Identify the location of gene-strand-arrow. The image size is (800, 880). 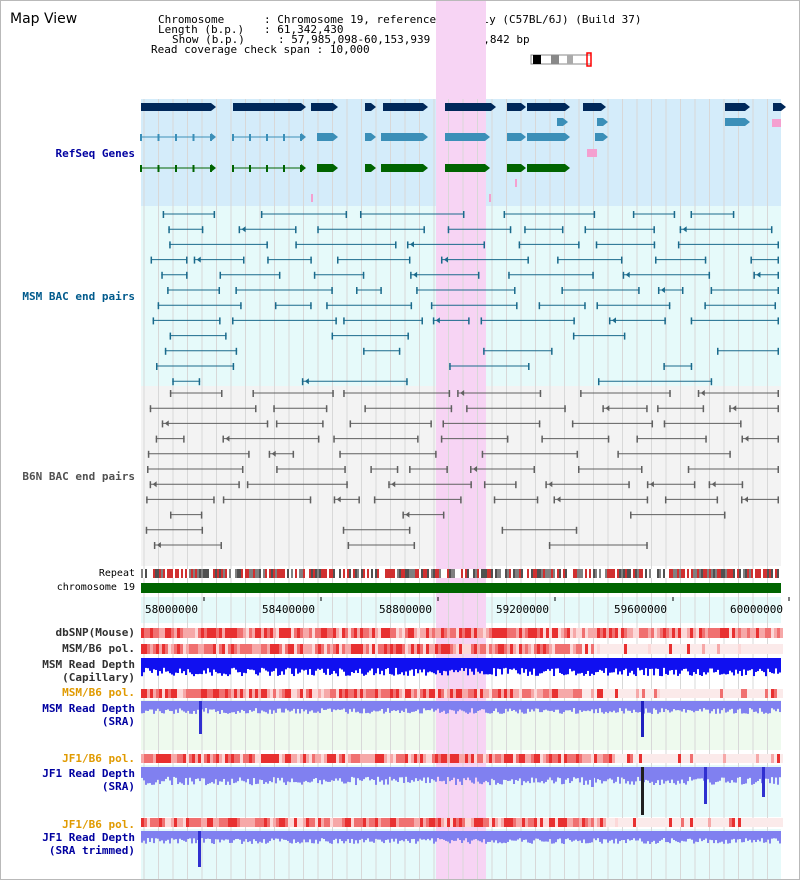
(213, 168).